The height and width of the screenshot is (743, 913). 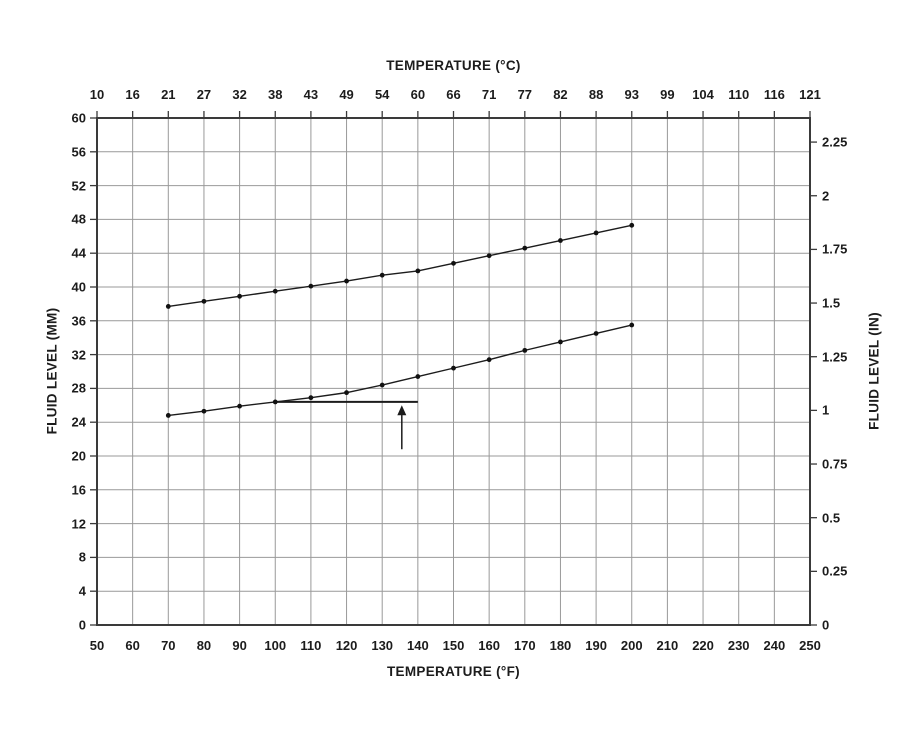 What do you see at coordinates (826, 625) in the screenshot?
I see `right-tick-label: 0` at bounding box center [826, 625].